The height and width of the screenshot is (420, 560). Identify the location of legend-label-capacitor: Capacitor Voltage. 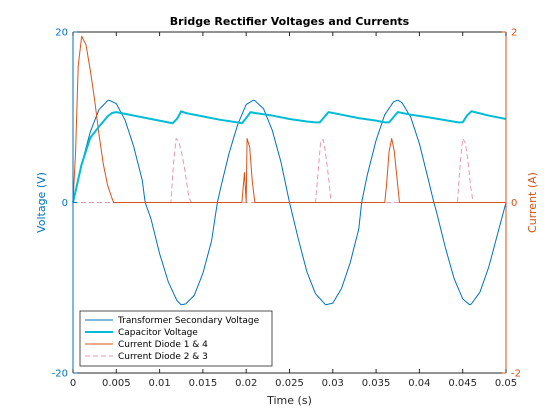
(158, 333).